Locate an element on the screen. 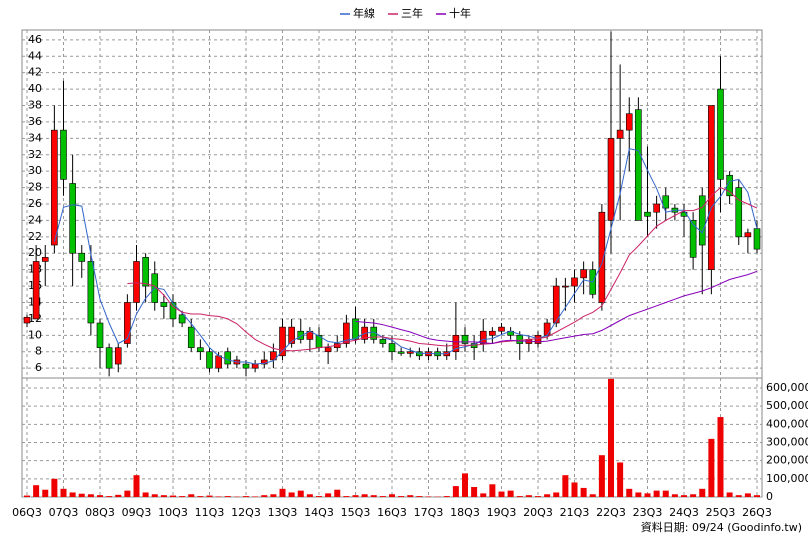 This screenshot has width=808, height=540. y2-tick-label: 0 is located at coordinates (769, 496).